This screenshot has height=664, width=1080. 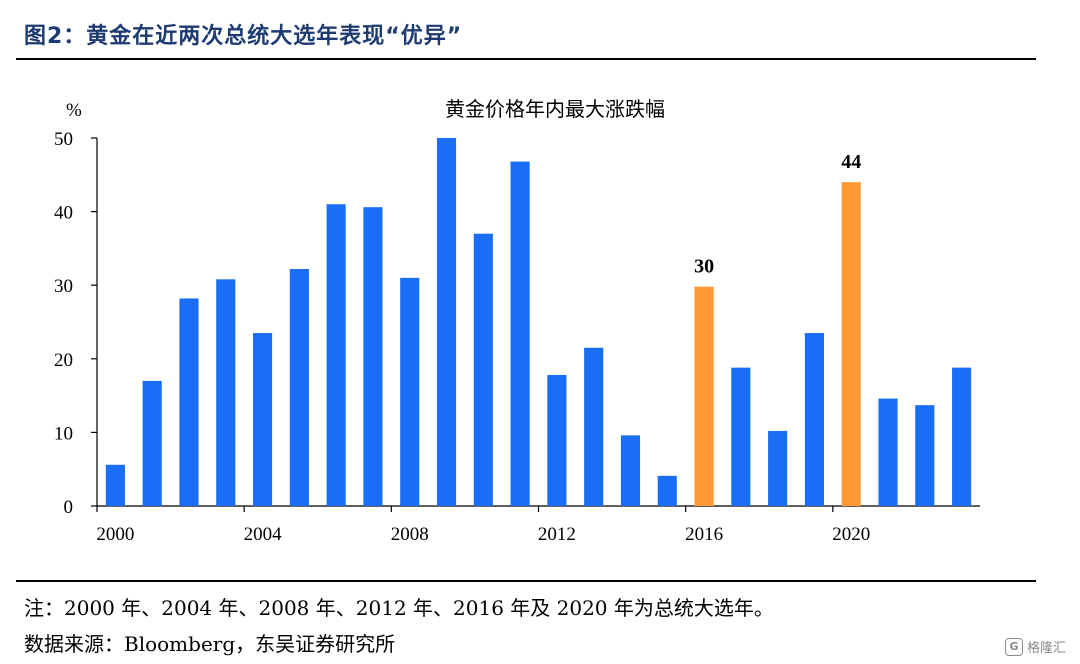 I want to click on data-source: 数据来源：Bloomberg，东吴证券研究所, so click(x=210, y=644).